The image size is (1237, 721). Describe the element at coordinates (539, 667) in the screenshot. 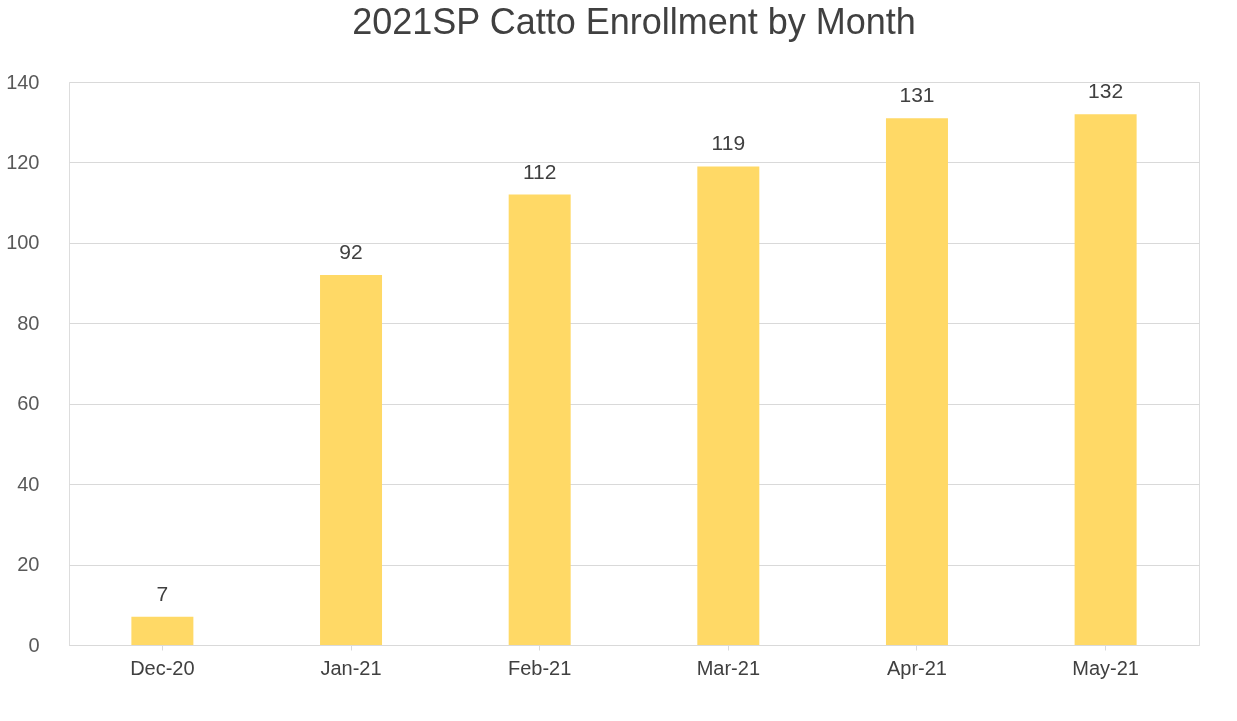

I see `x-tick-label: Feb-21` at that location.